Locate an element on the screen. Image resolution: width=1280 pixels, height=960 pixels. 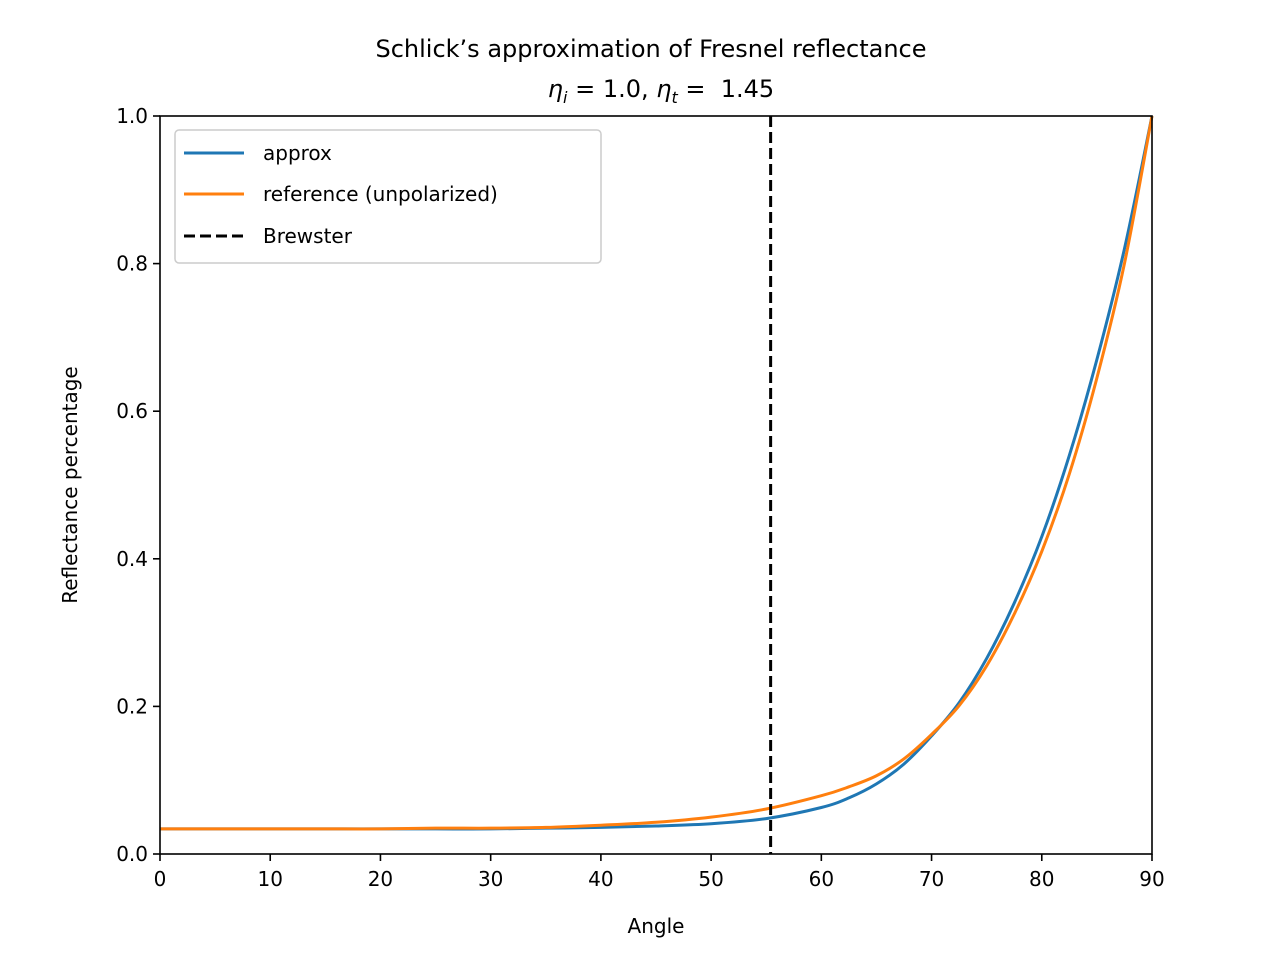
subtitle-eta-t-symbol: η is located at coordinates (663, 89).